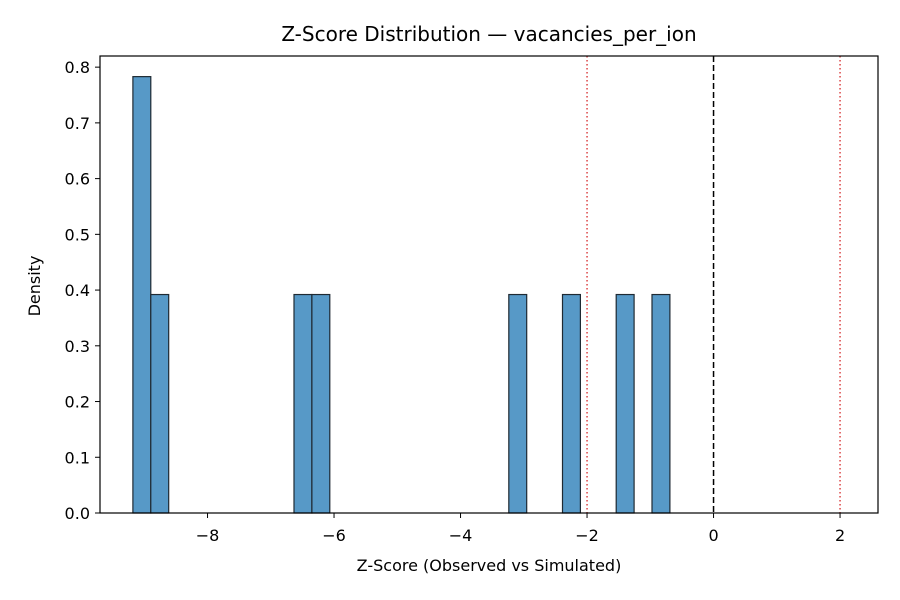  What do you see at coordinates (34, 286) in the screenshot?
I see `y-axis-label: Density` at bounding box center [34, 286].